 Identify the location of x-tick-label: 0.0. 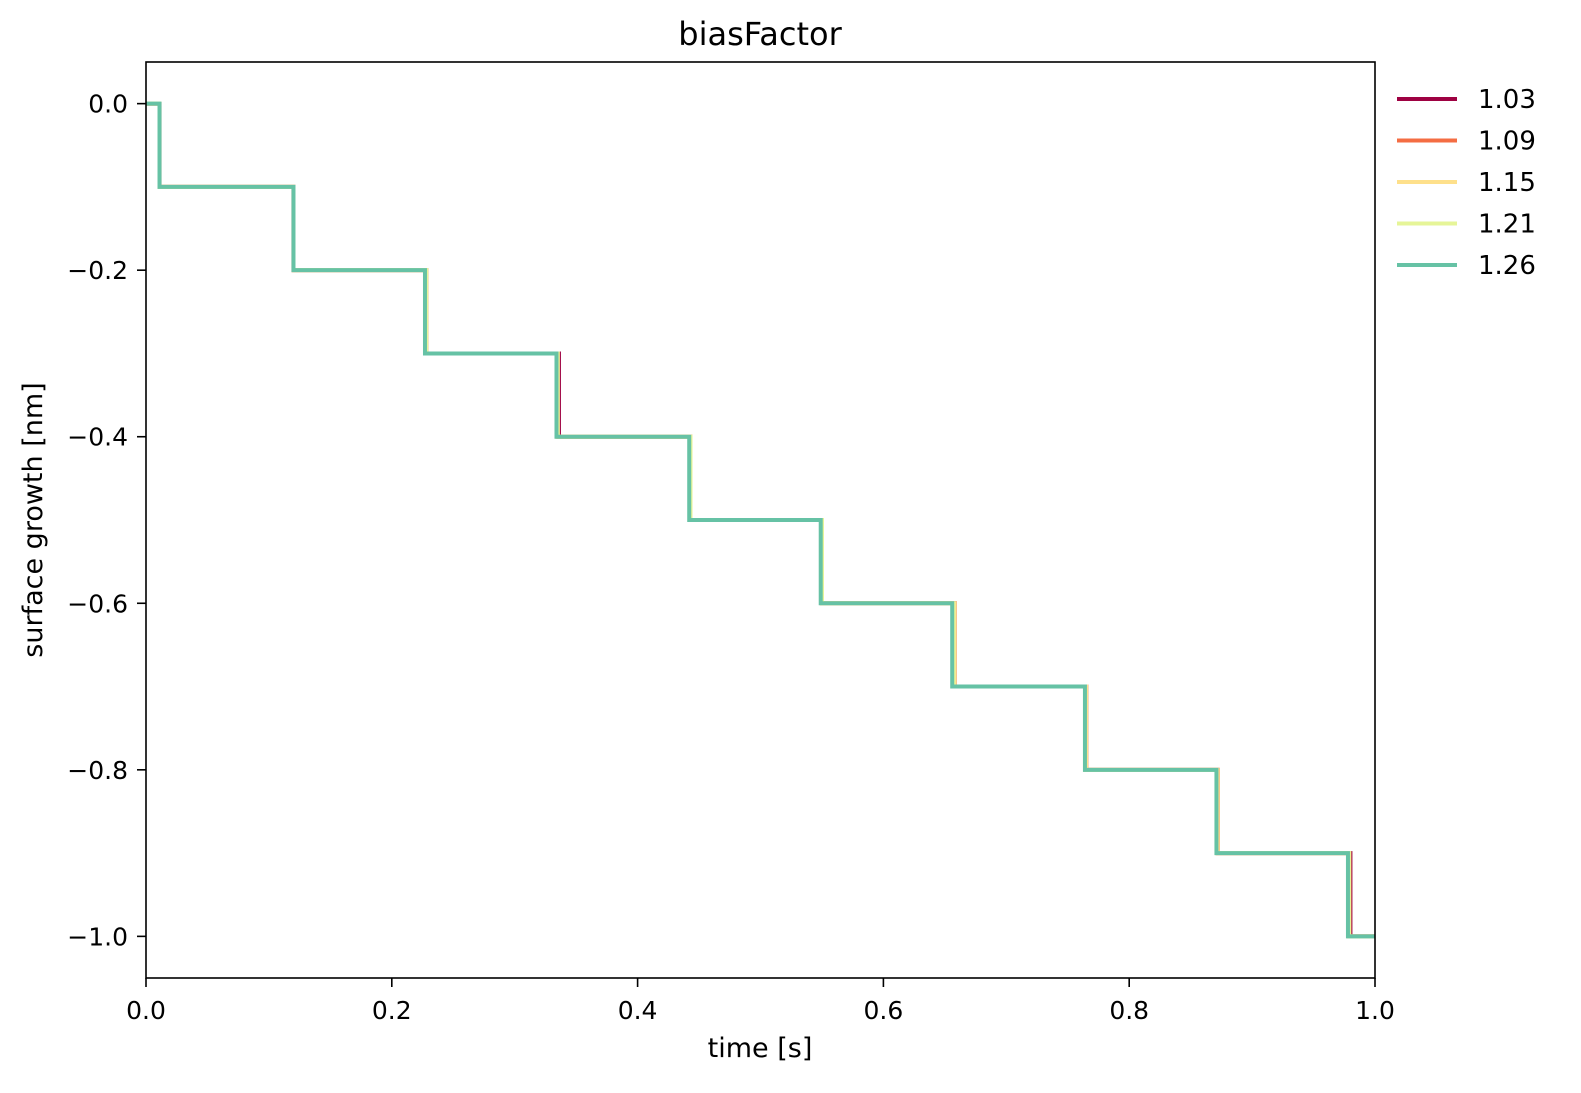
(146, 1010).